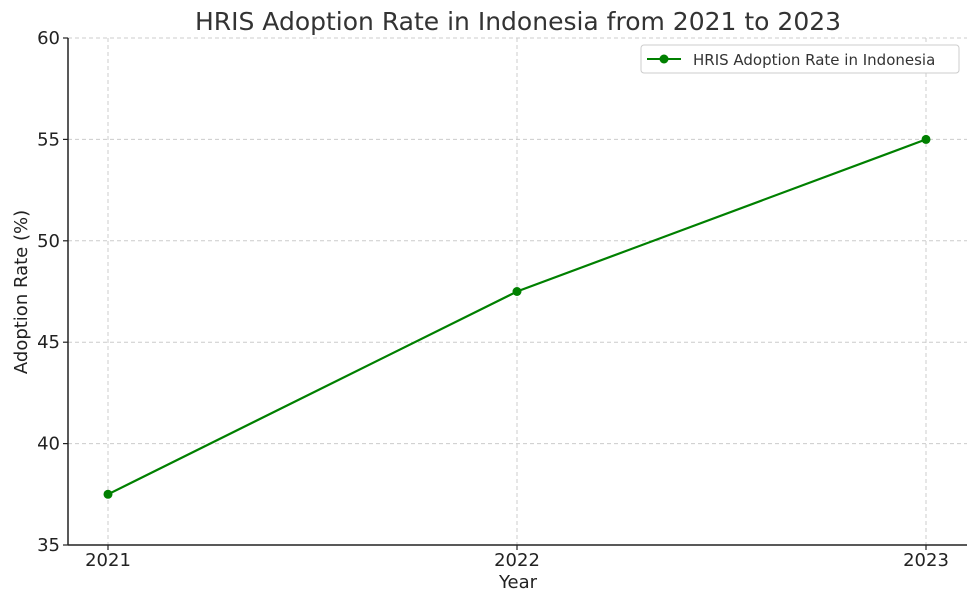 This screenshot has height=603, width=979. I want to click on x-axis-label: Year, so click(518, 582).